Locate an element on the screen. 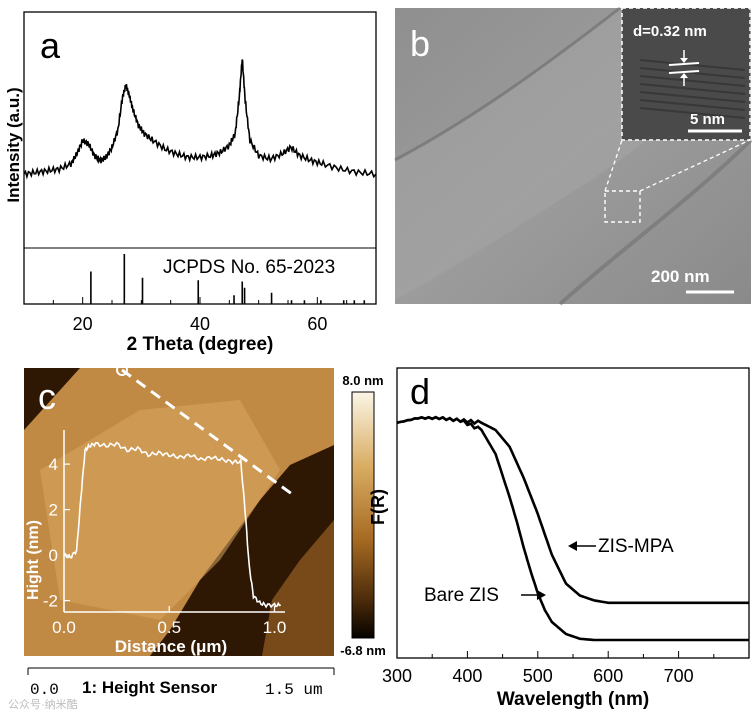 The height and width of the screenshot is (714, 754). panel-c-x-tick-label: 0.0 is located at coordinates (64, 627).